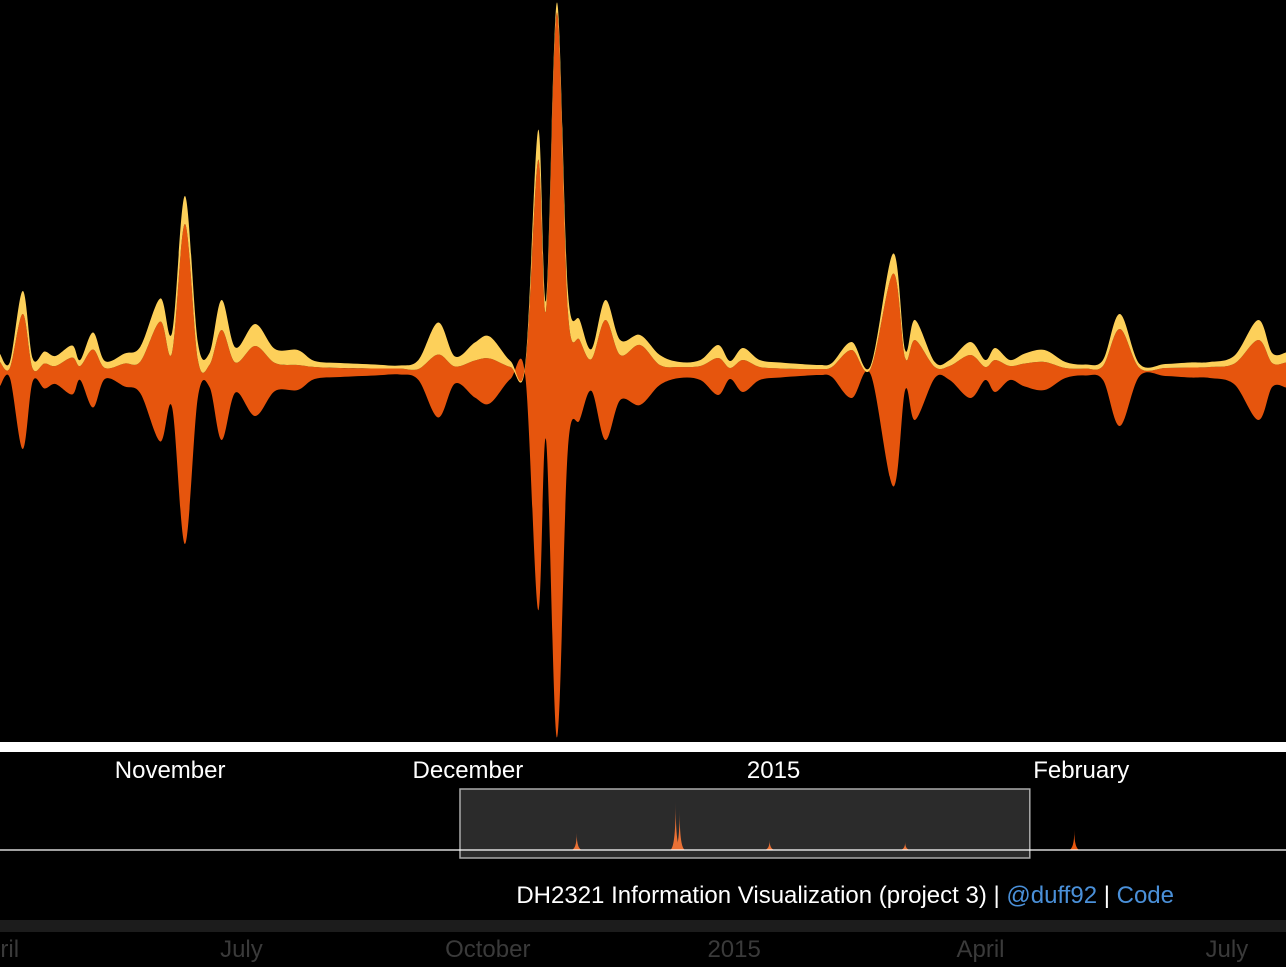  I want to click on overview-tick-label: October, so click(487, 949).